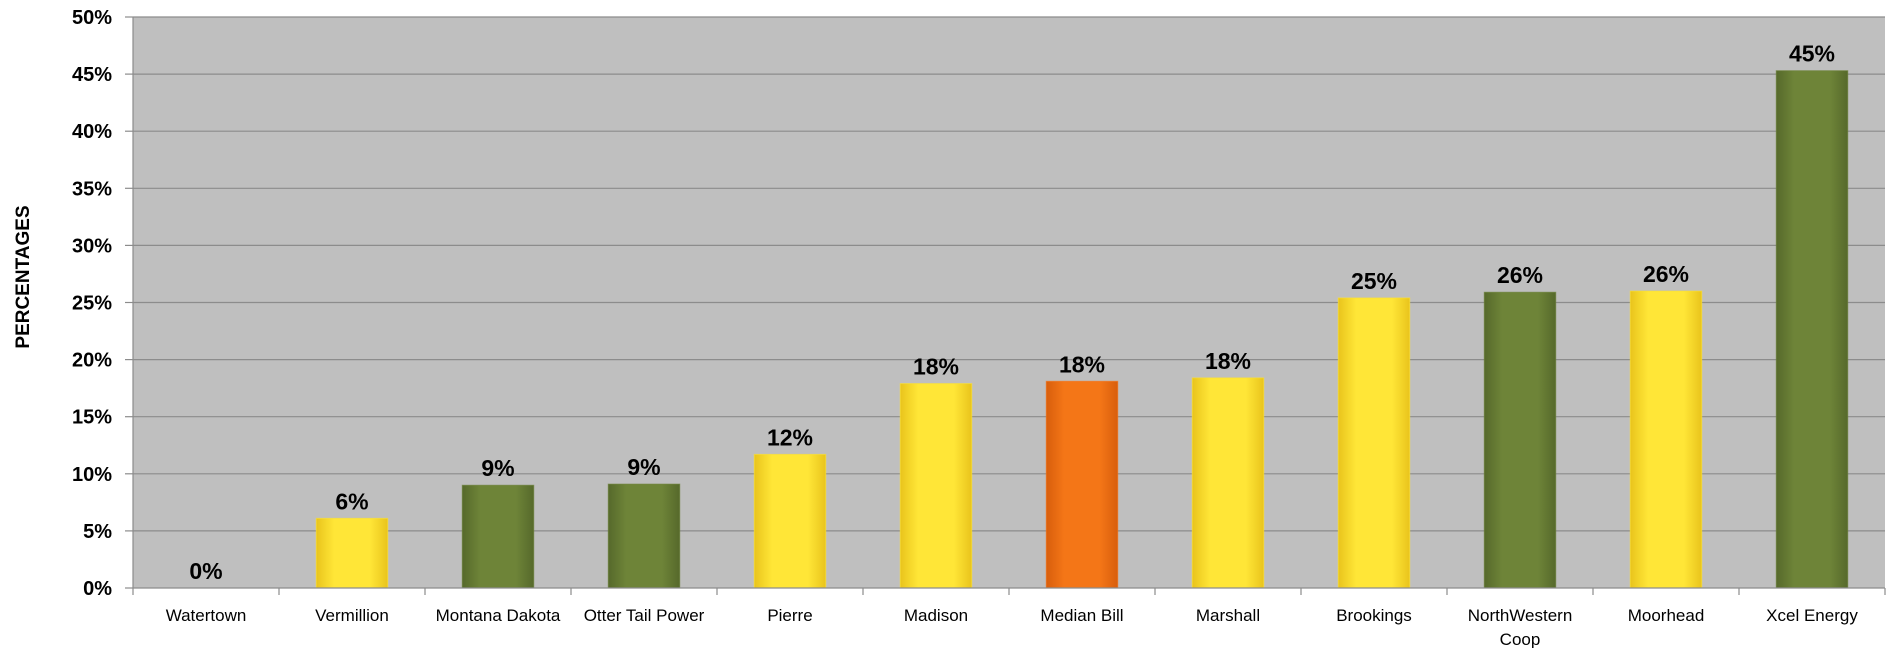  What do you see at coordinates (23, 276) in the screenshot?
I see `y-axis-title: PERCENTAGES` at bounding box center [23, 276].